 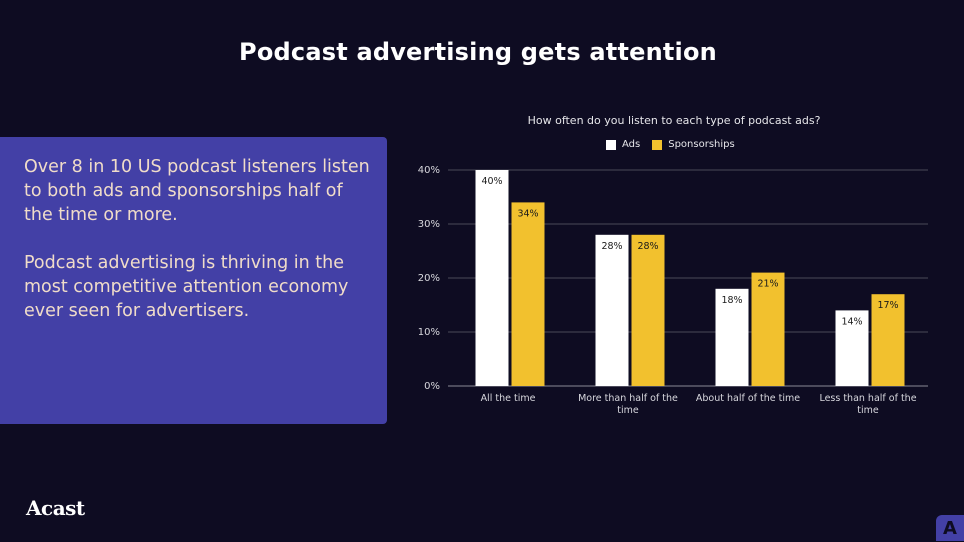 What do you see at coordinates (508, 398) in the screenshot?
I see `x-tick-label: All the time` at bounding box center [508, 398].